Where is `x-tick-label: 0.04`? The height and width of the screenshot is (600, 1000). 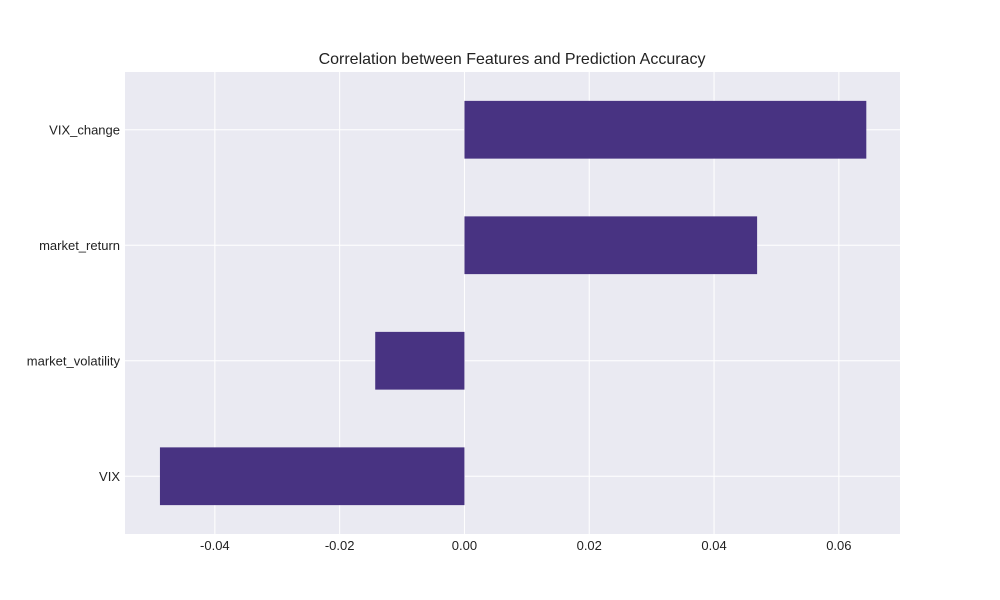
x-tick-label: 0.04 is located at coordinates (713, 545).